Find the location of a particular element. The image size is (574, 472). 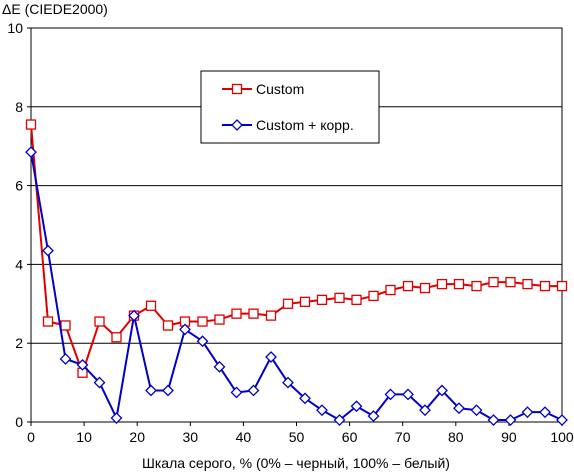

legend-label: Custom + корр. is located at coordinates (305, 125).